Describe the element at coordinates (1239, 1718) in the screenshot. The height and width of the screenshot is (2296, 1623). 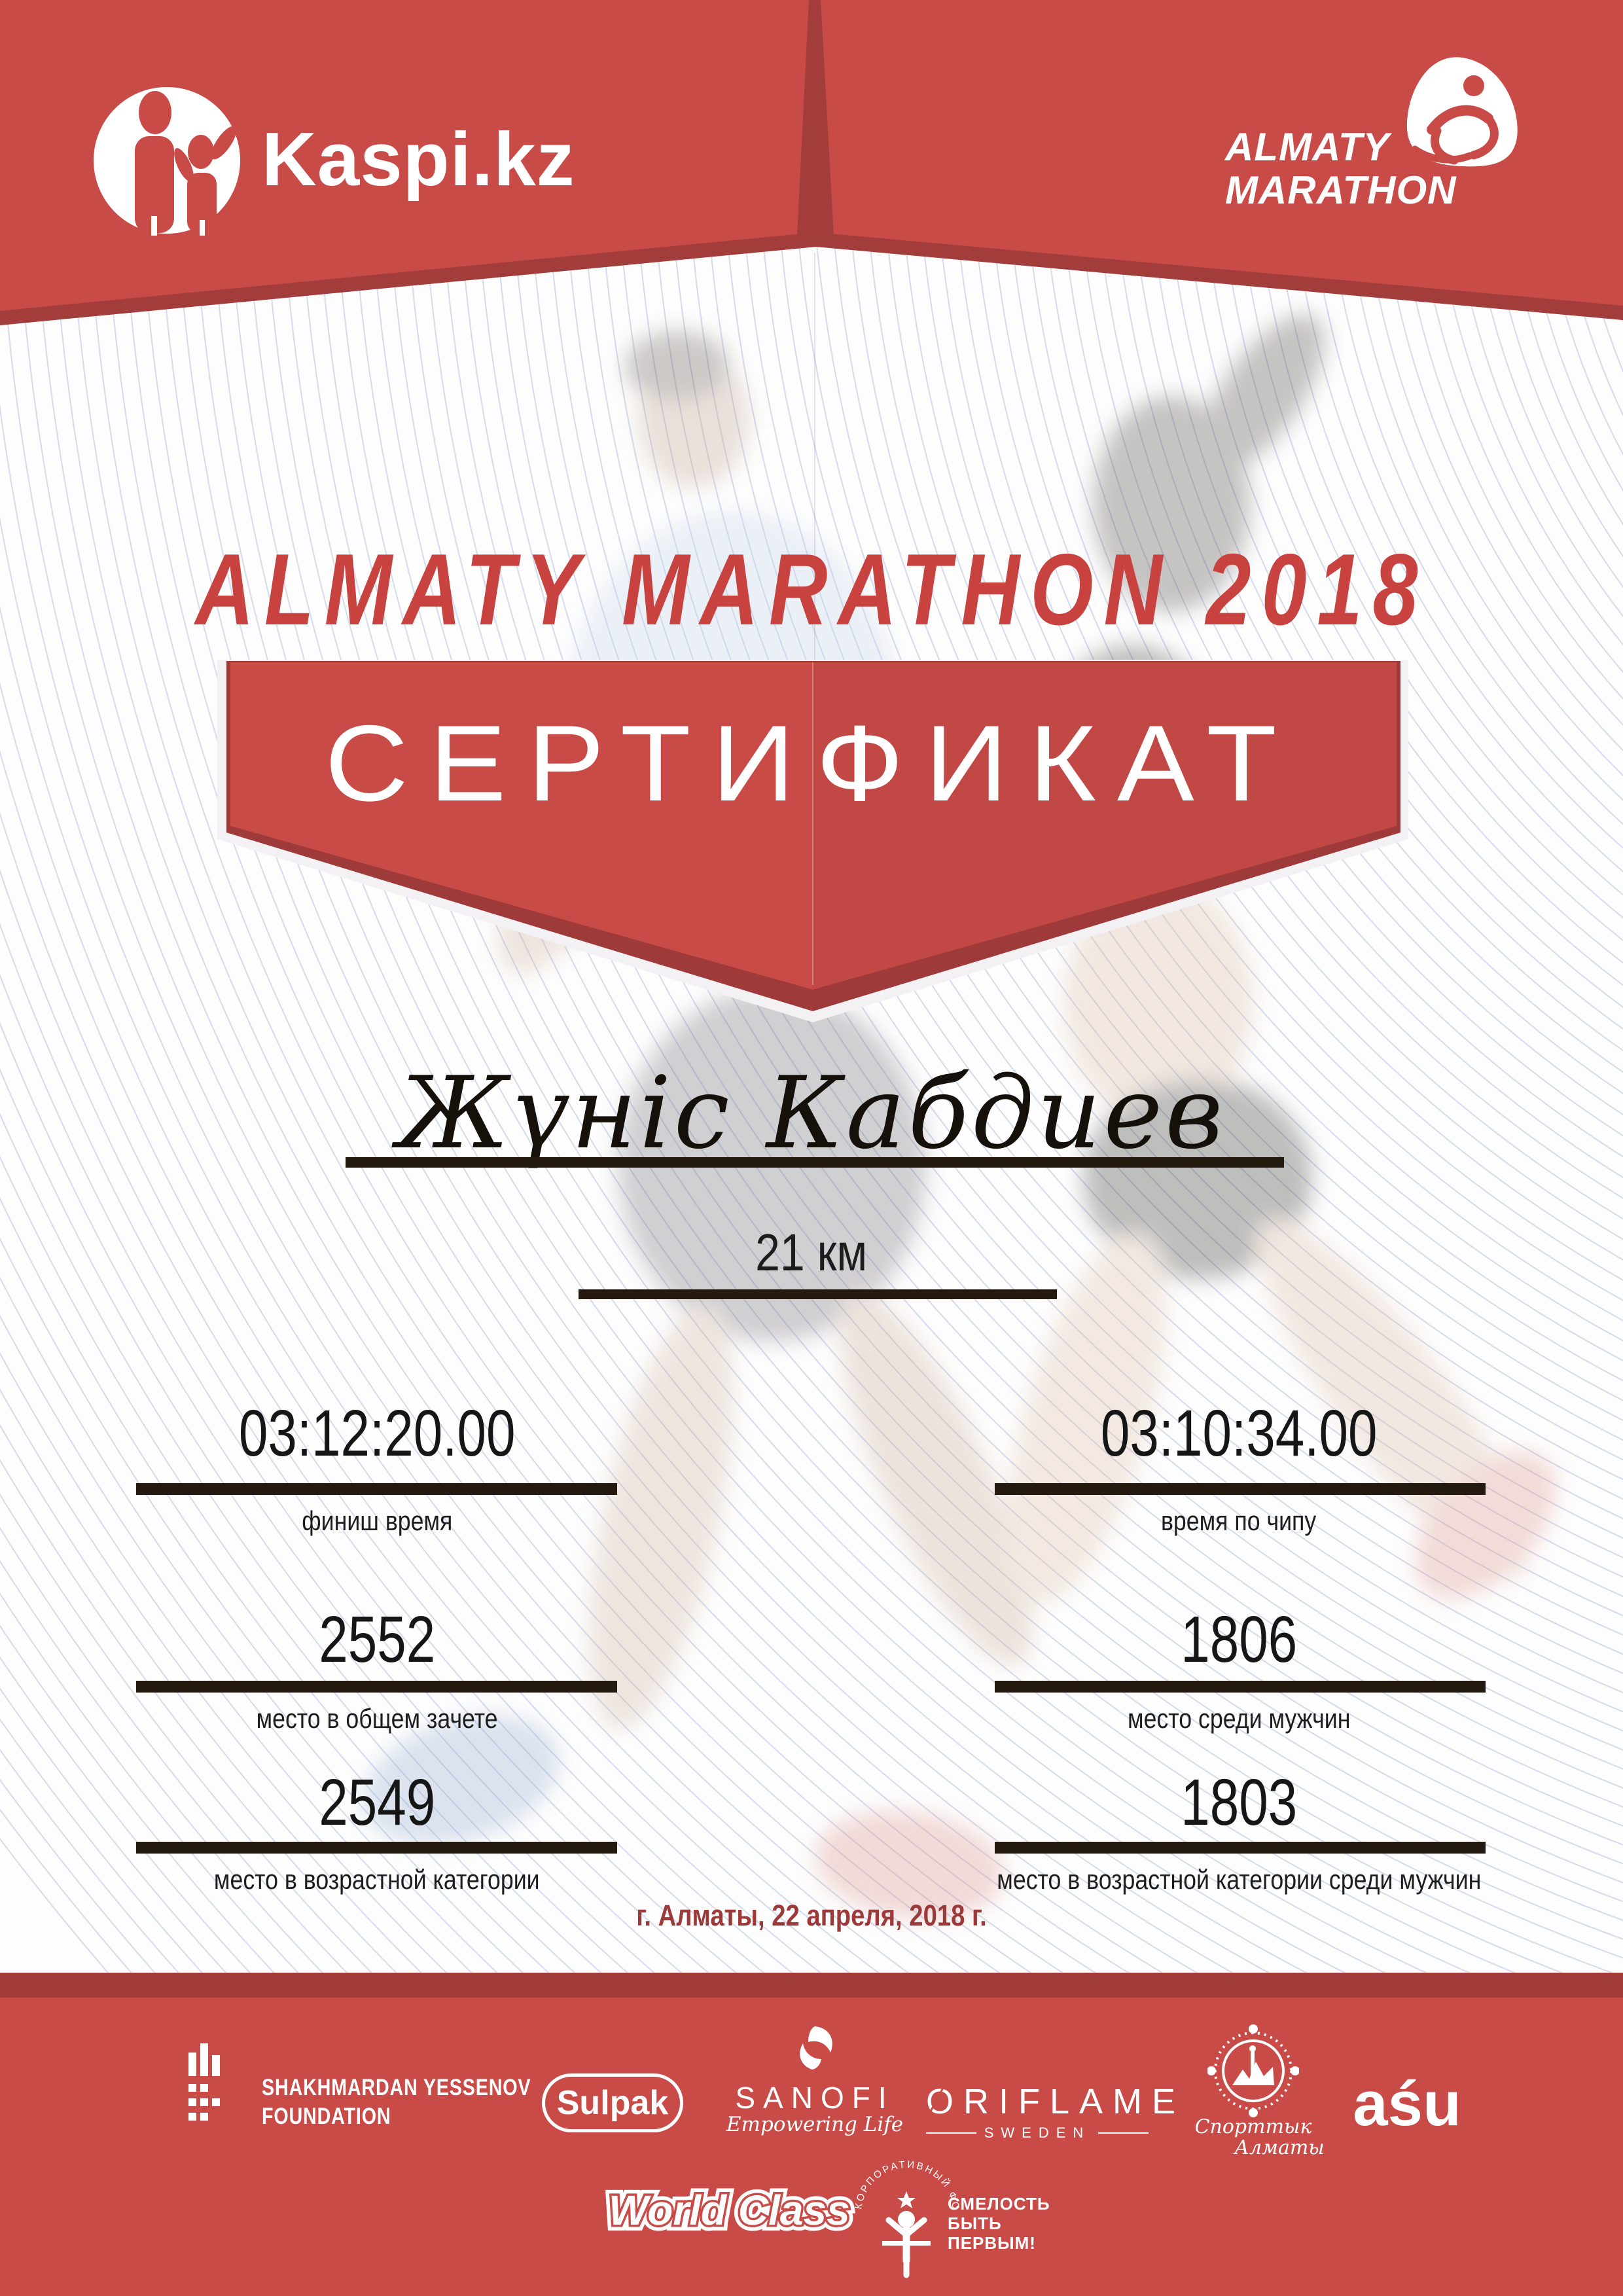
I see `men-place-label: место среди мужчин` at that location.